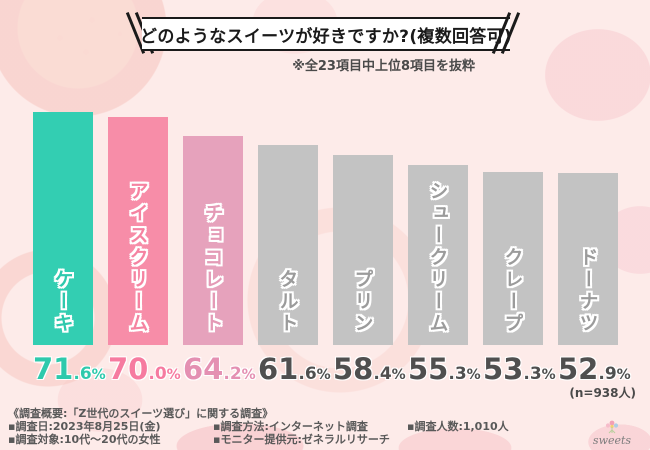  Describe the element at coordinates (212, 269) in the screenshot. I see `bar-label: チョコレート` at that location.